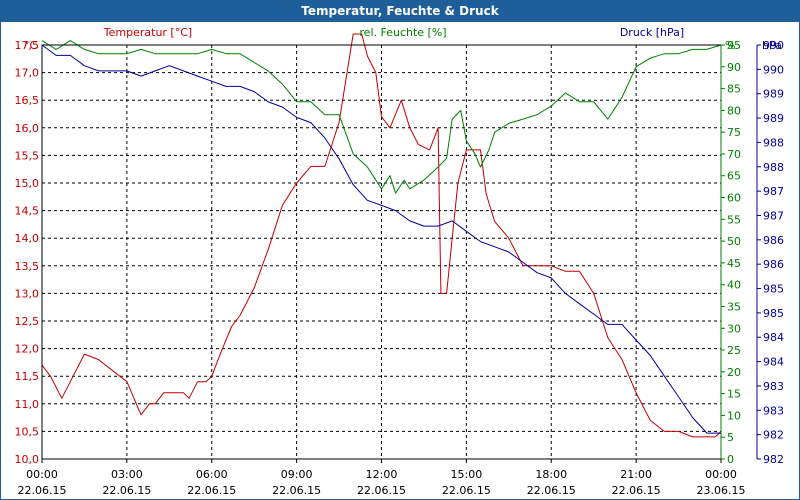 This screenshot has height=500, width=800. What do you see at coordinates (400, 11) in the screenshot?
I see `chart-title: Temperatur, Feuchte & Druck` at bounding box center [400, 11].